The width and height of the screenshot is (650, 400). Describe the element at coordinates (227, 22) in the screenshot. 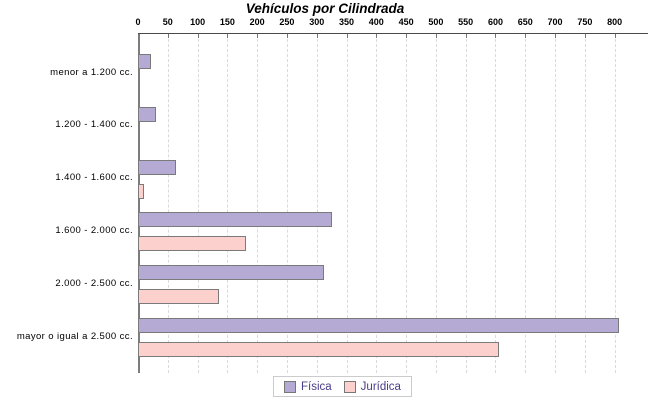

I see `x-axis-tick-label: 150` at that location.